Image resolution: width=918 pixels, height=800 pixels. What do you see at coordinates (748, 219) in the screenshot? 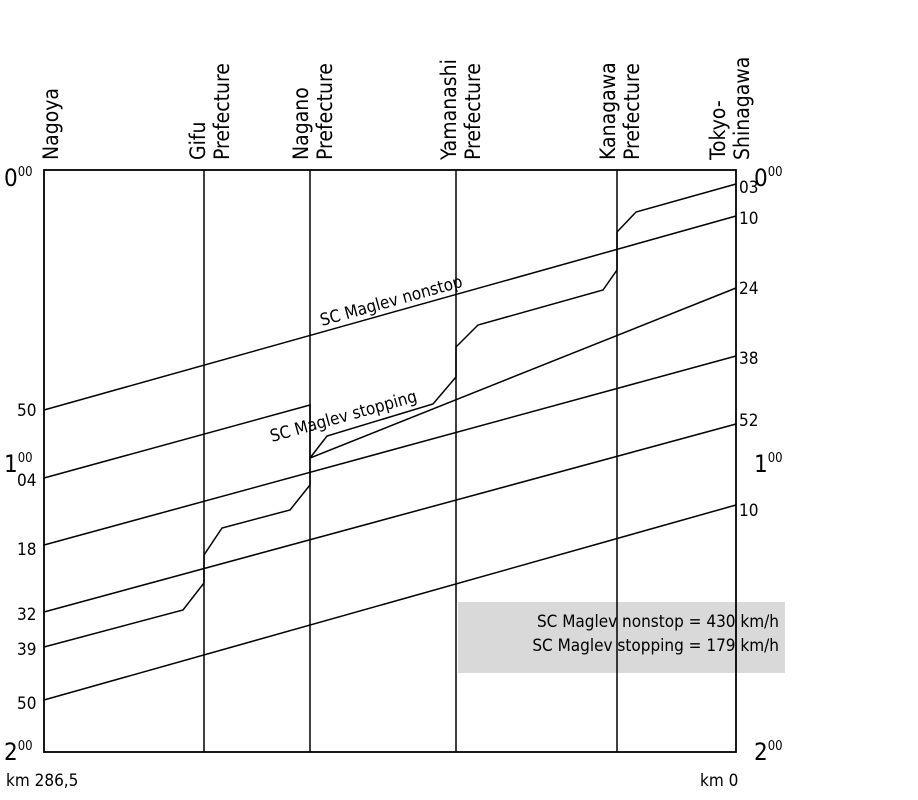
I see `right-minute-2: 10` at bounding box center [748, 219].